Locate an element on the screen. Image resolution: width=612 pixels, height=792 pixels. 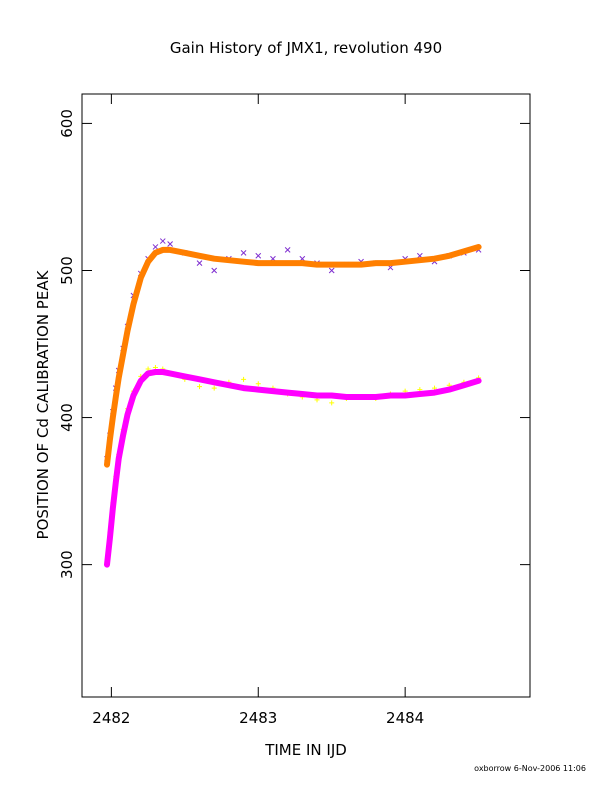
x-axis-label: TIME IN IJD is located at coordinates (305, 750).